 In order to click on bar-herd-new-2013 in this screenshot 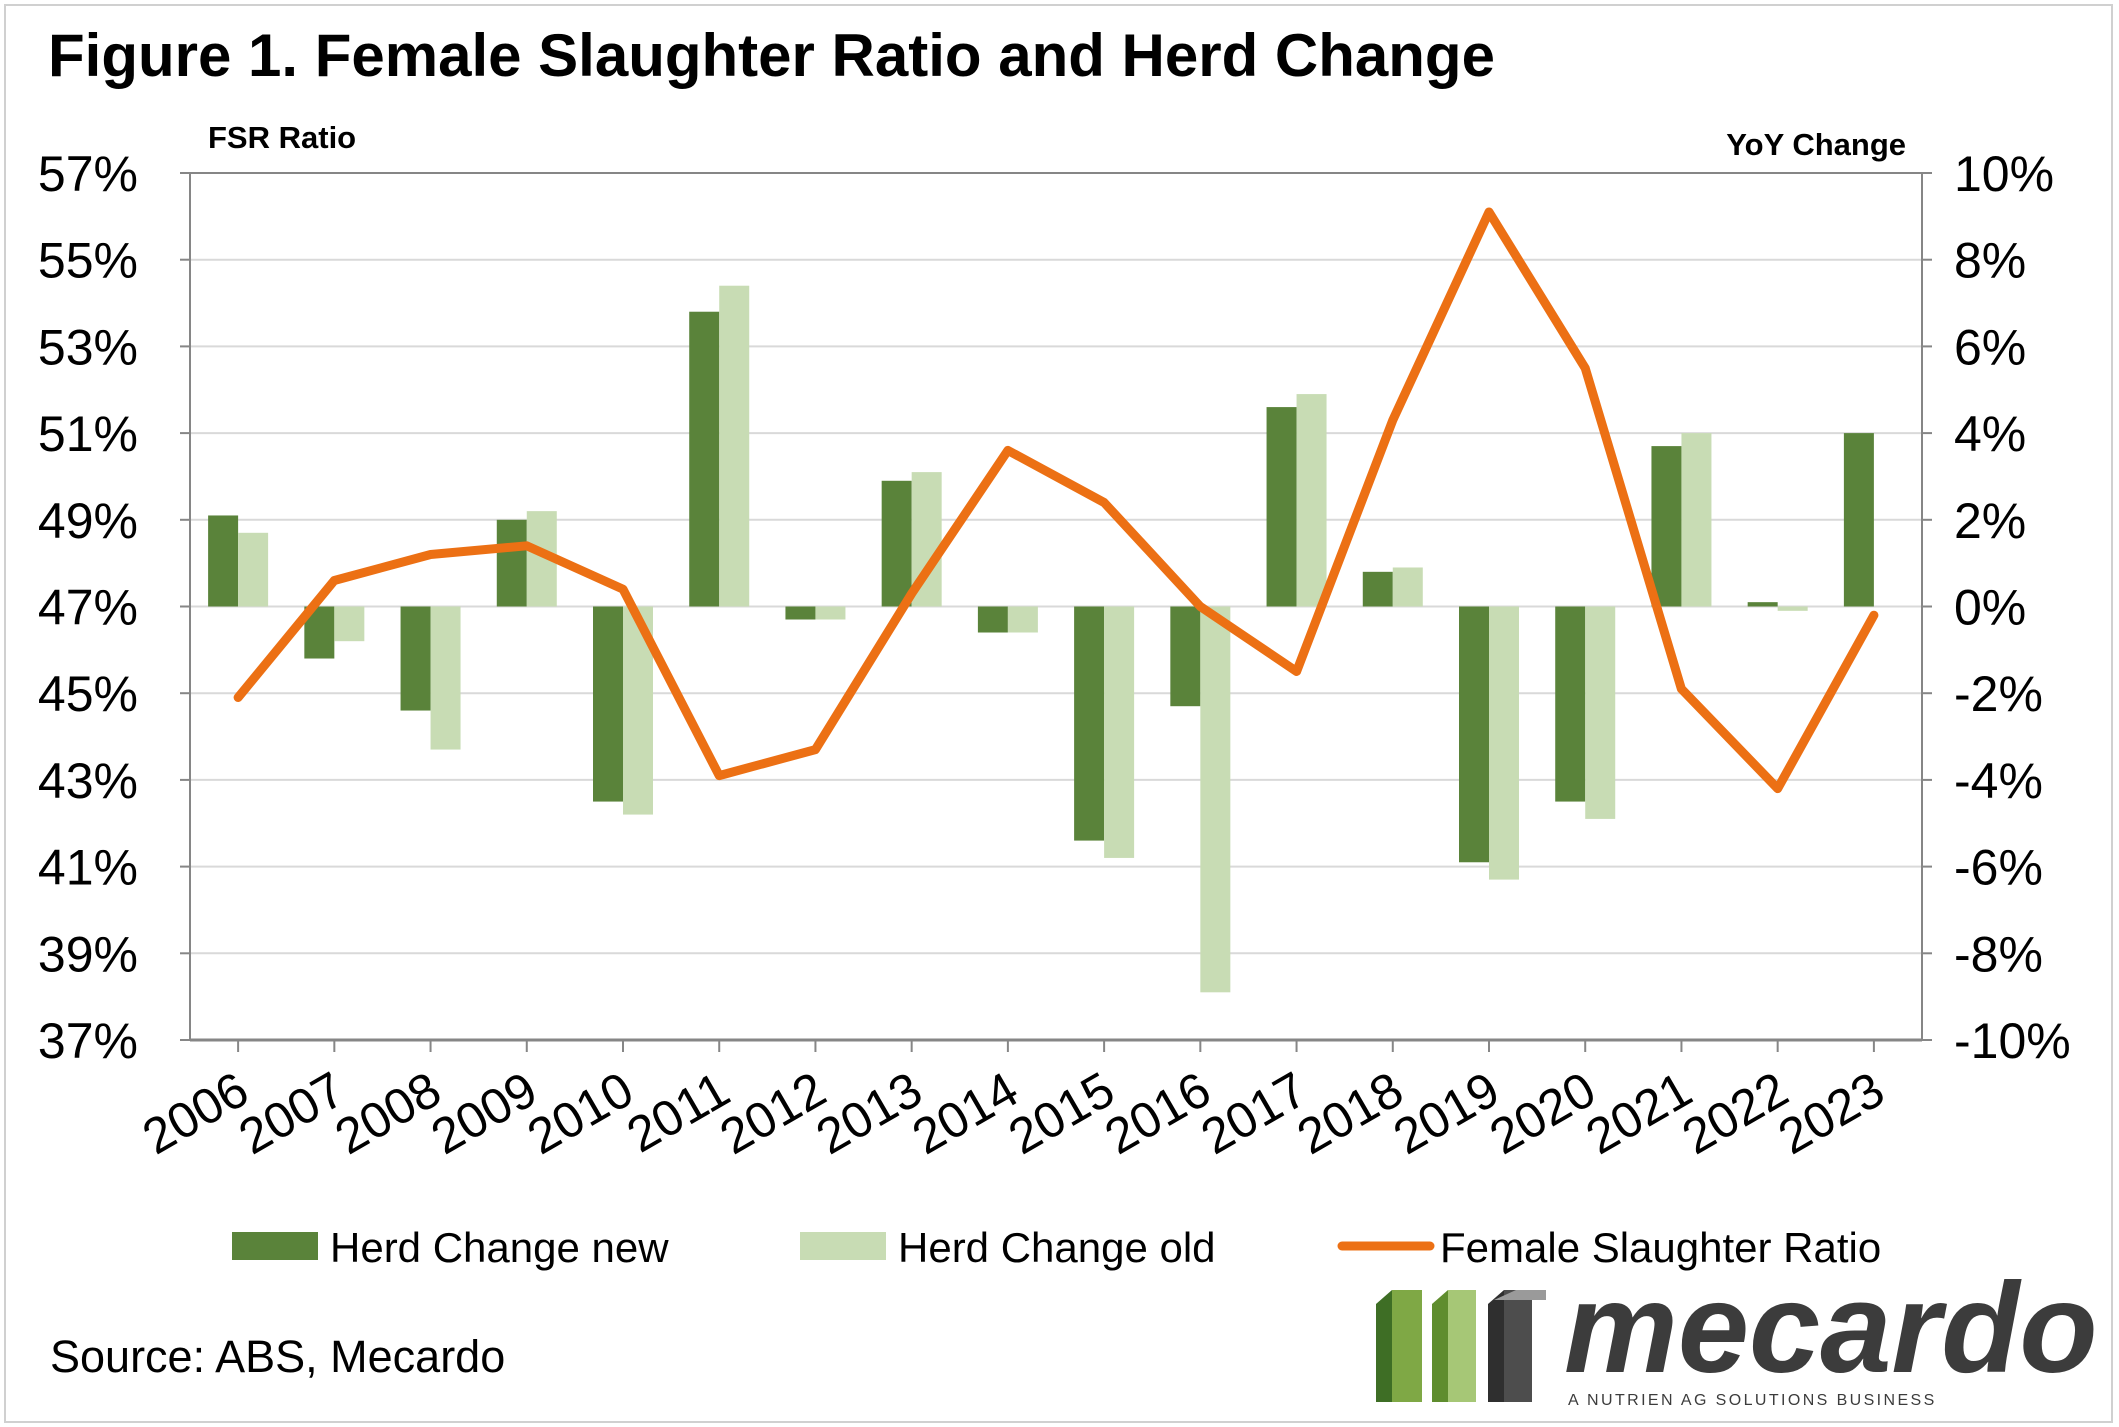, I will do `click(896, 543)`.